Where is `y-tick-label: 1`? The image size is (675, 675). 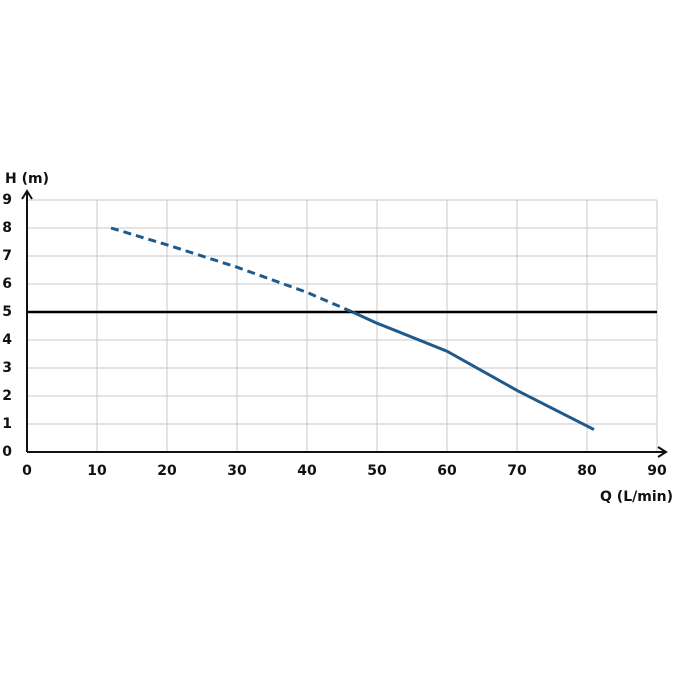 y-tick-label: 1 is located at coordinates (7, 424).